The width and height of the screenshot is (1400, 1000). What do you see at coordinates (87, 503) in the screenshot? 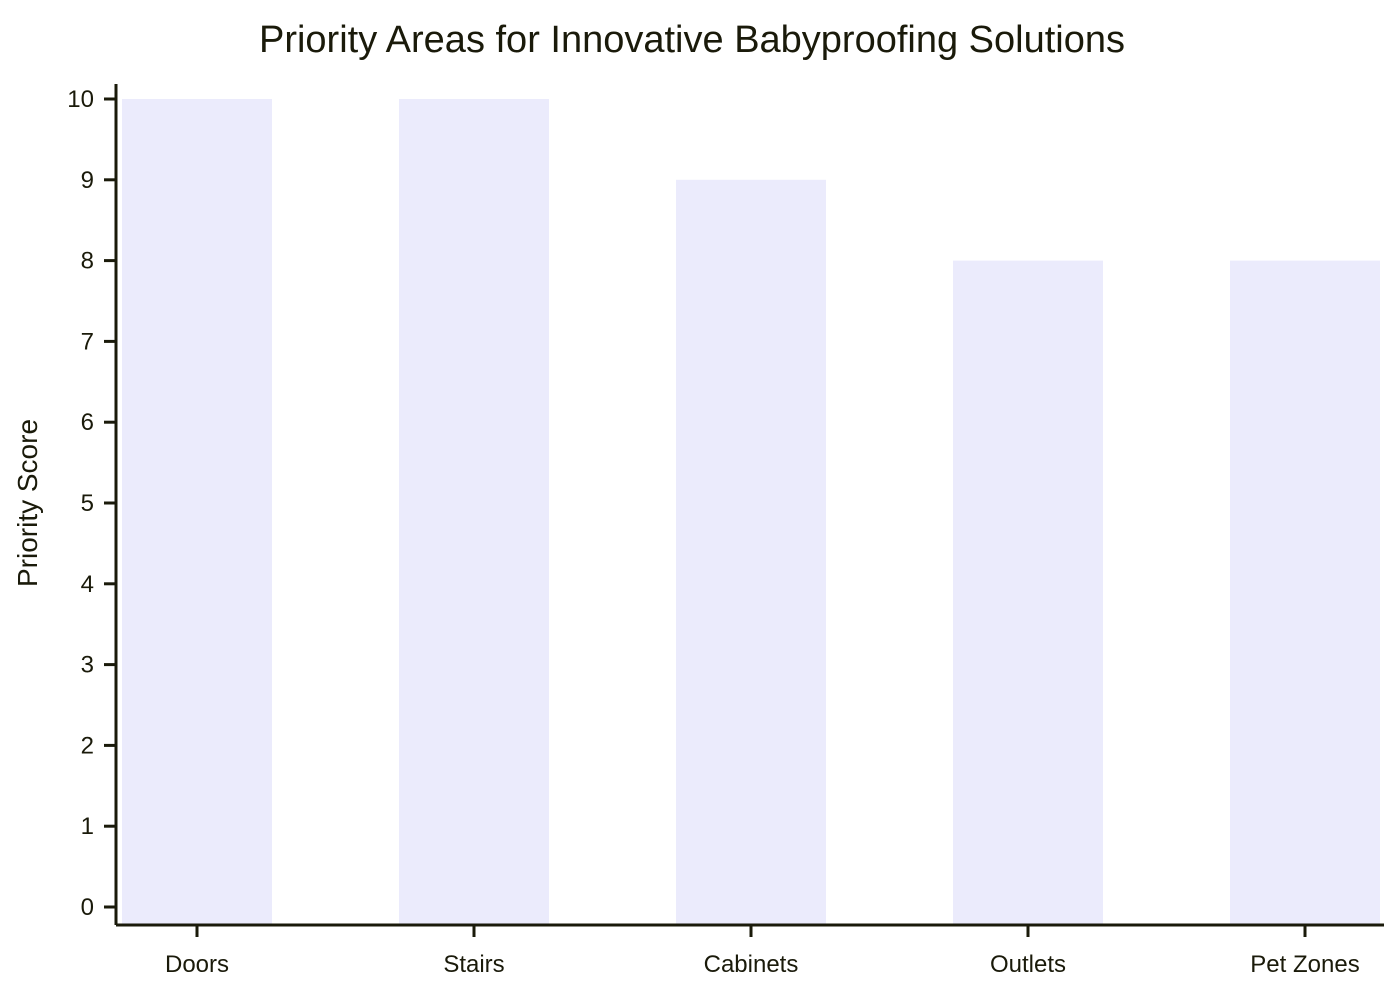
I see `y-tick-label: 5` at bounding box center [87, 503].